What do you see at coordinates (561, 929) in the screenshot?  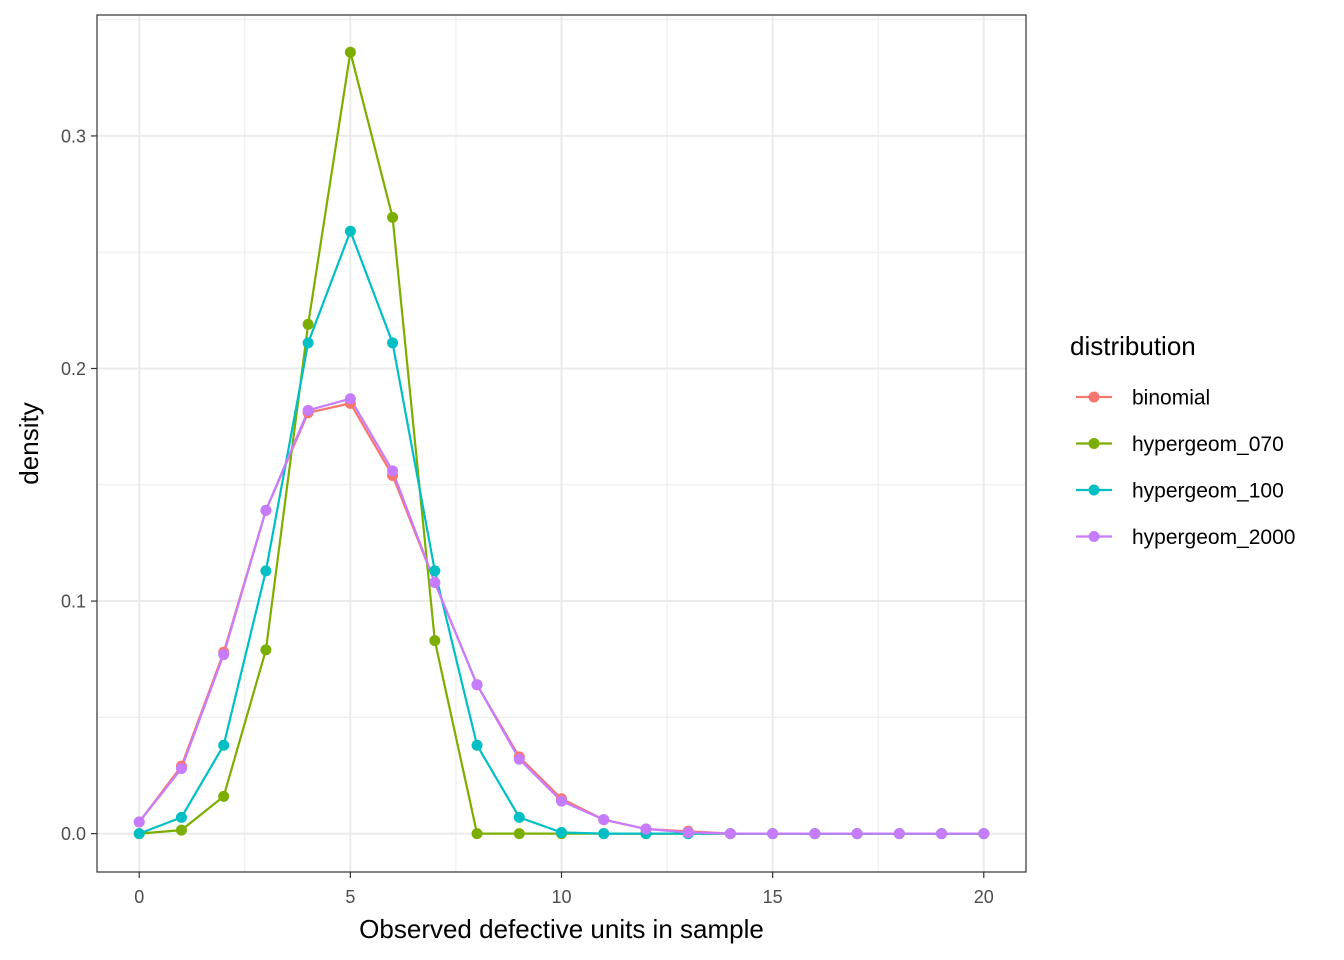 I see `x-axis-title: Observed defective units in sample` at bounding box center [561, 929].